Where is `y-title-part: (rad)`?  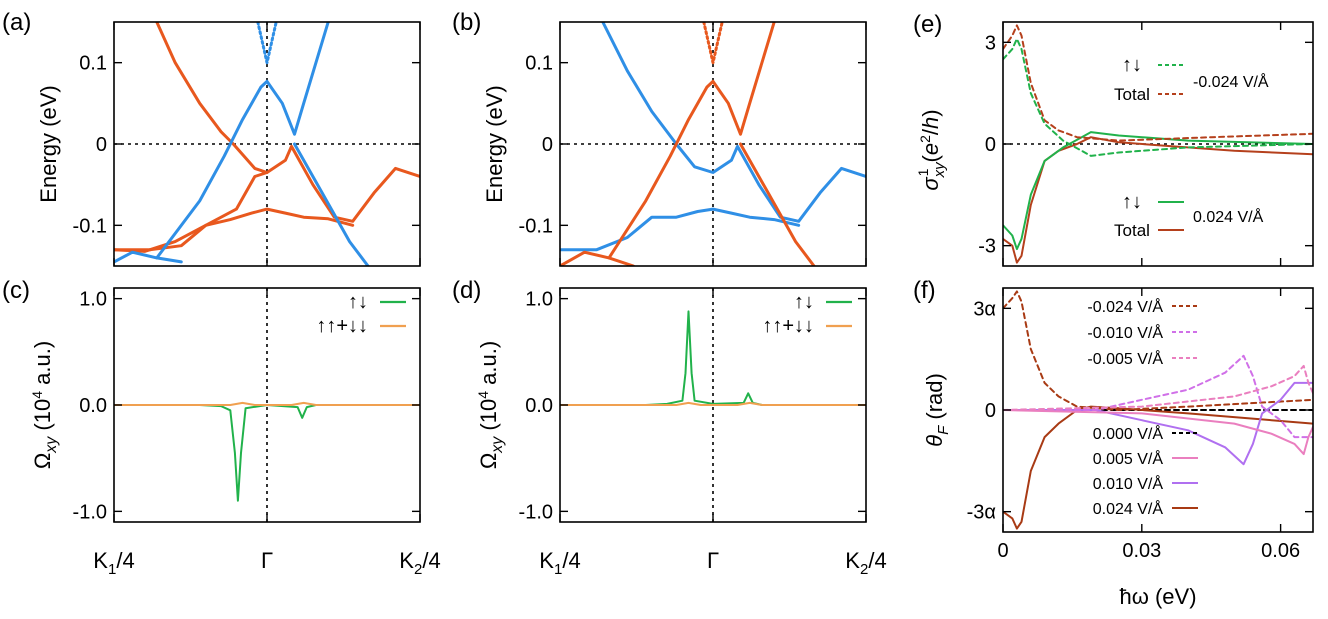 y-title-part: (rad) is located at coordinates (934, 399).